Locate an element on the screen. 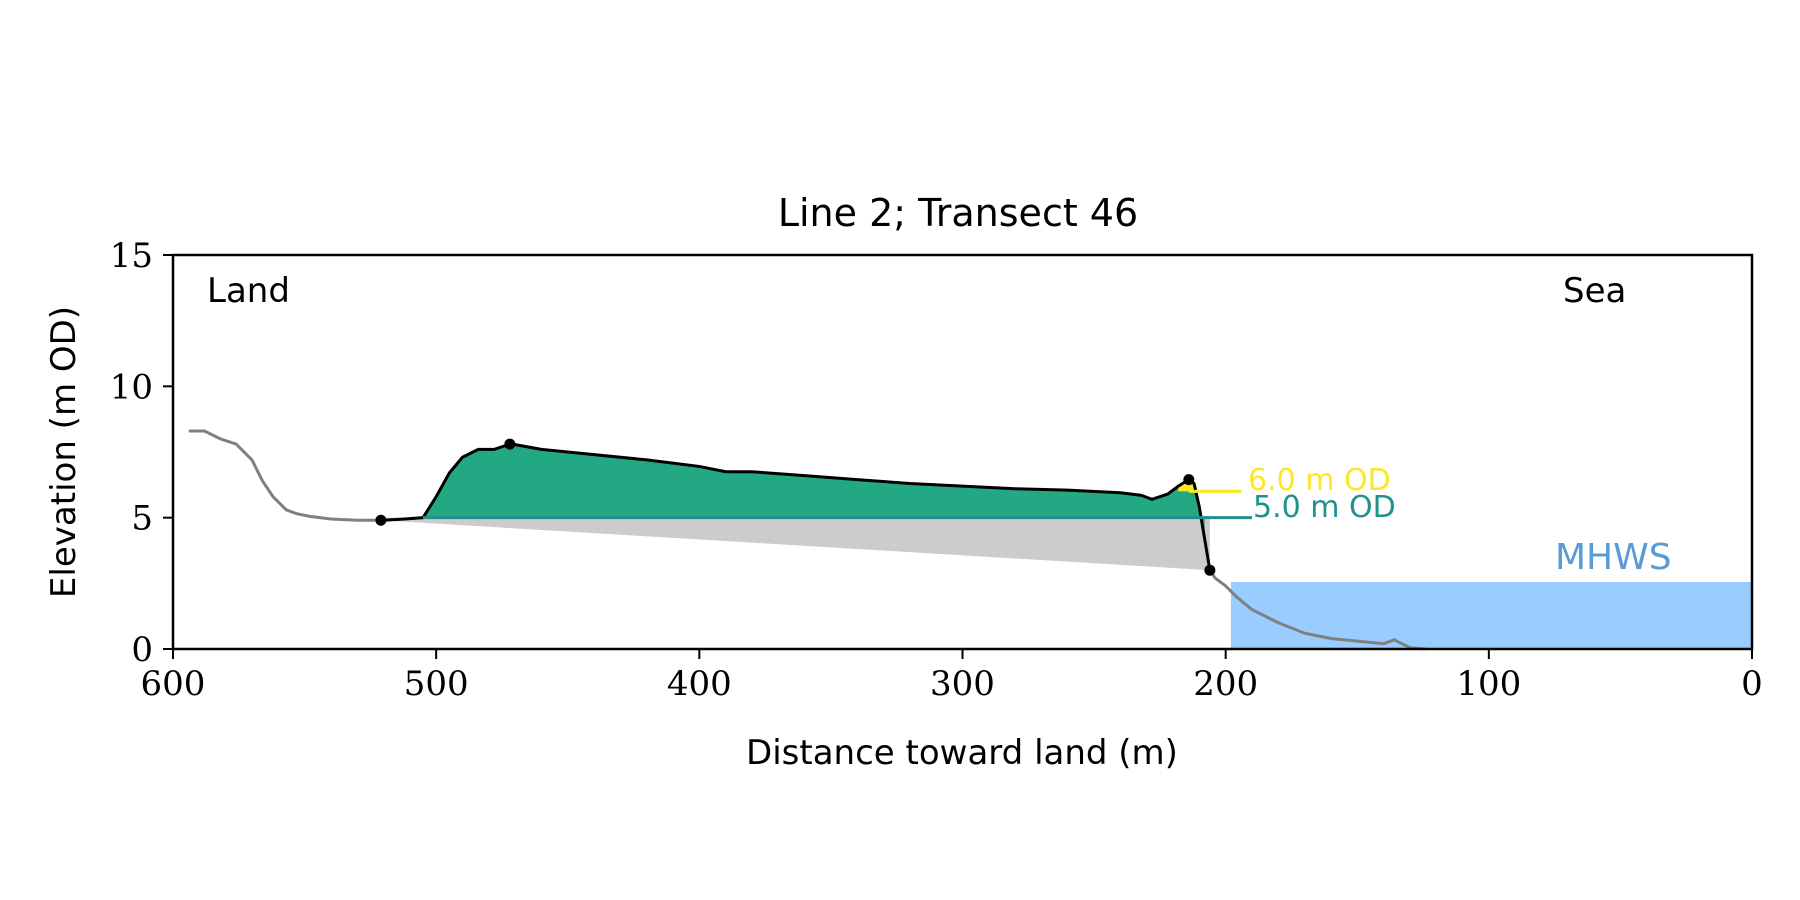 The image size is (1800, 900). x-tick-label: 200 is located at coordinates (1225, 684).